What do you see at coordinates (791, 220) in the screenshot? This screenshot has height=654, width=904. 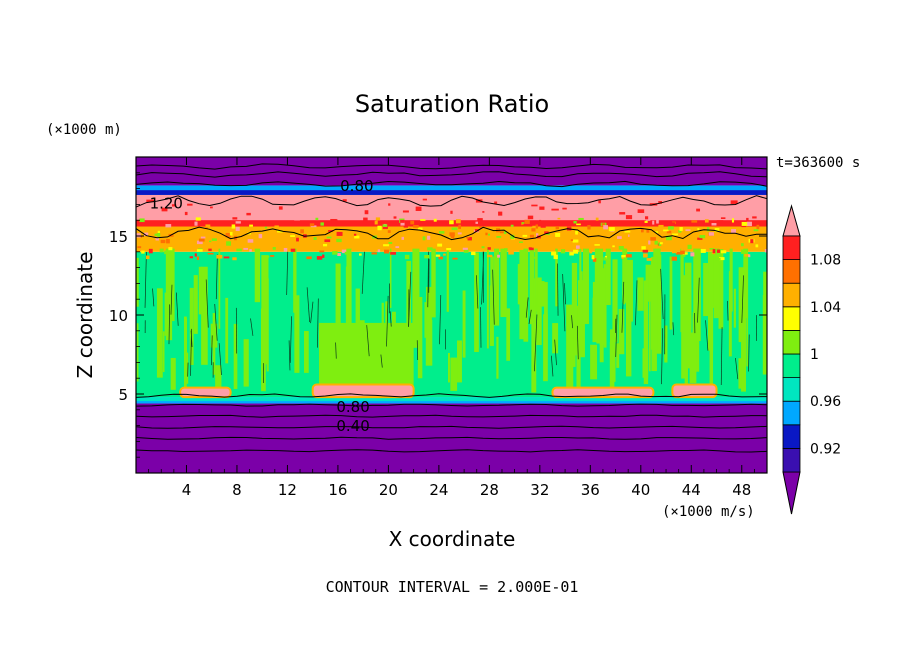 I see `colorbar-extend-high` at bounding box center [791, 220].